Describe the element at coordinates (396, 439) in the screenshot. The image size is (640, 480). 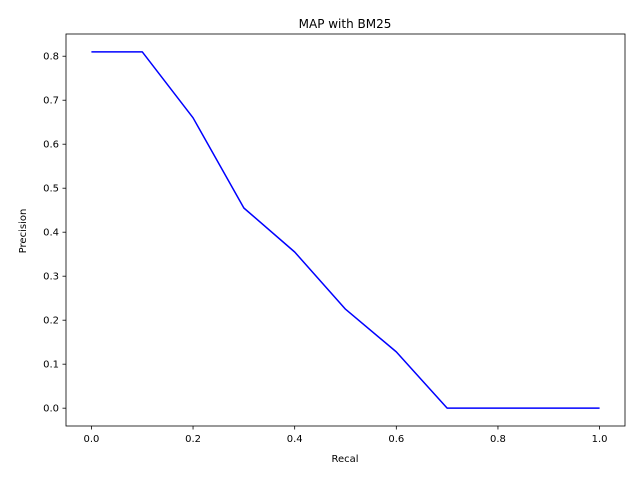
I see `x-tick-label: 0.6` at that location.